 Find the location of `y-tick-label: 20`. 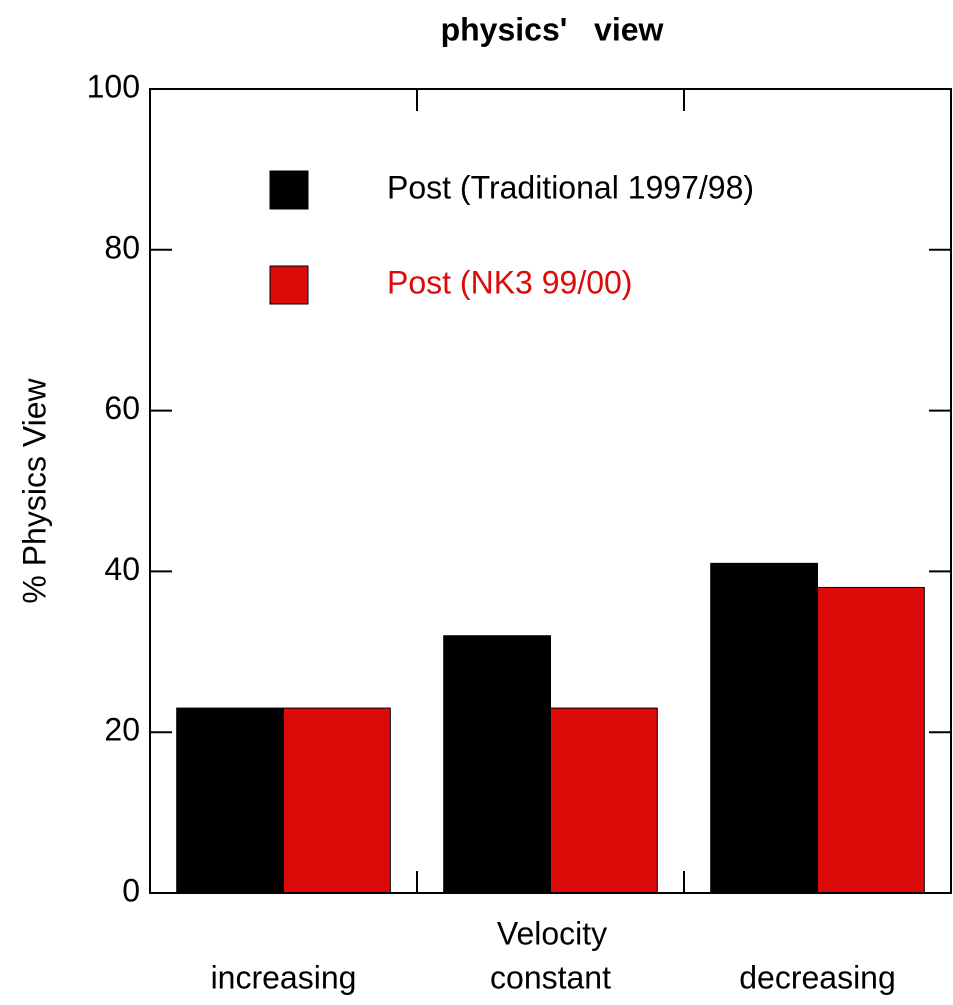

y-tick-label: 20 is located at coordinates (122, 730).